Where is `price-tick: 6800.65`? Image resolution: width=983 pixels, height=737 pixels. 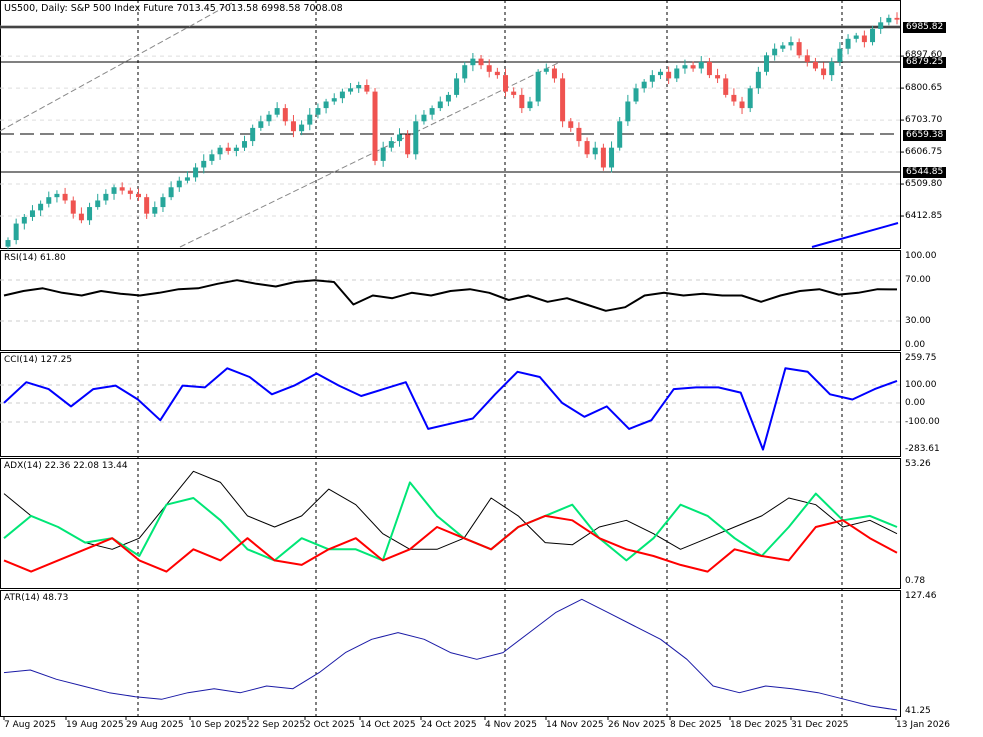
price-tick: 6800.65 is located at coordinates (924, 88).